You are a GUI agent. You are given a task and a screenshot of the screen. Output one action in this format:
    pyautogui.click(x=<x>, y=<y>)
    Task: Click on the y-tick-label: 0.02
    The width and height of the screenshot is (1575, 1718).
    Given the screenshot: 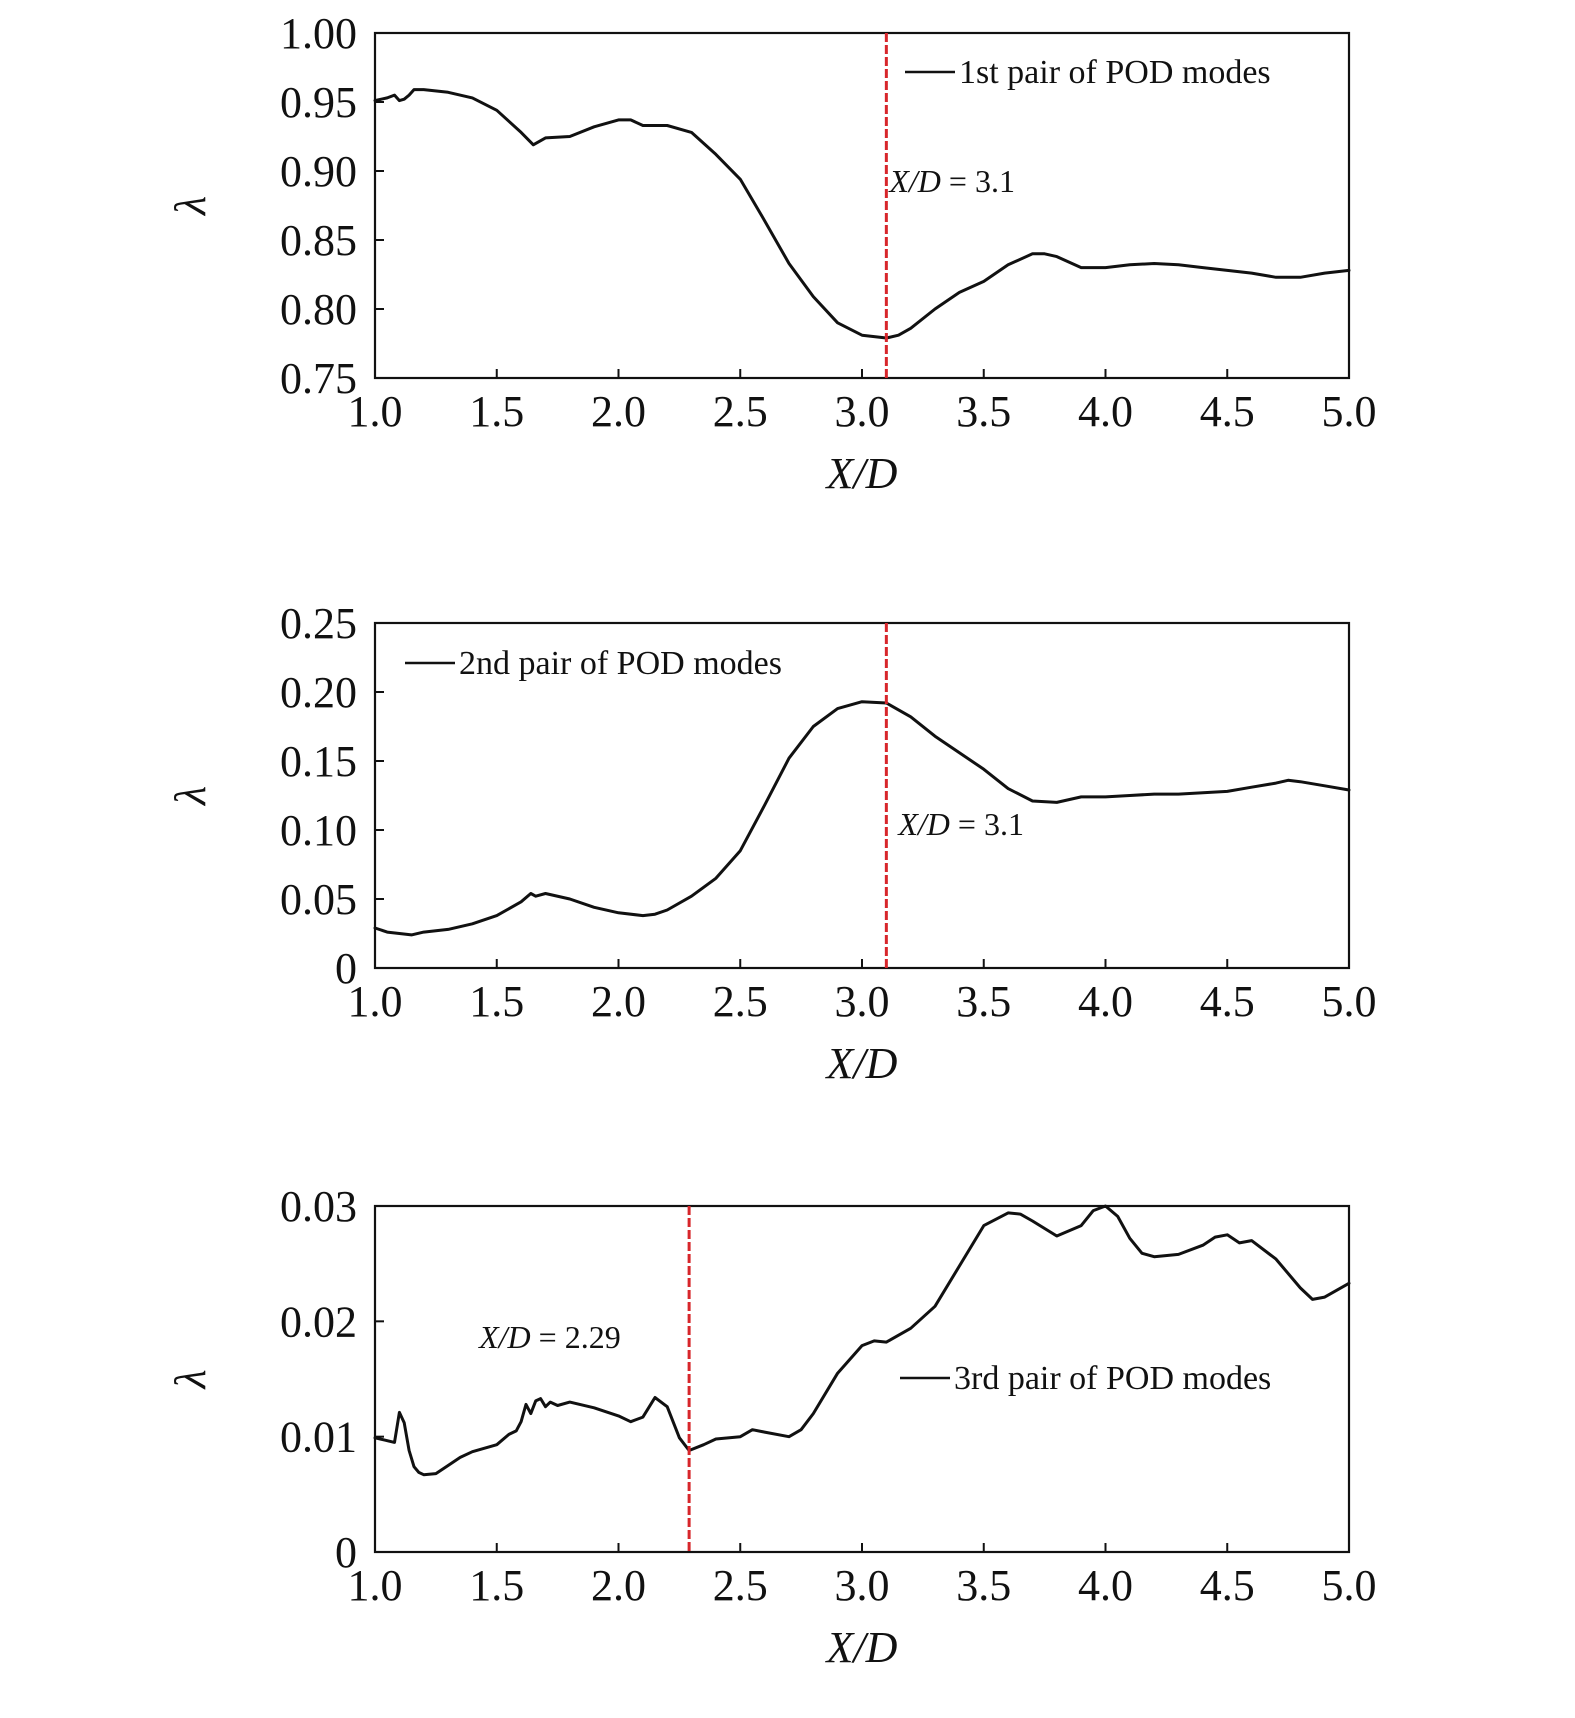 What is the action you would take?
    pyautogui.click(x=318, y=1321)
    